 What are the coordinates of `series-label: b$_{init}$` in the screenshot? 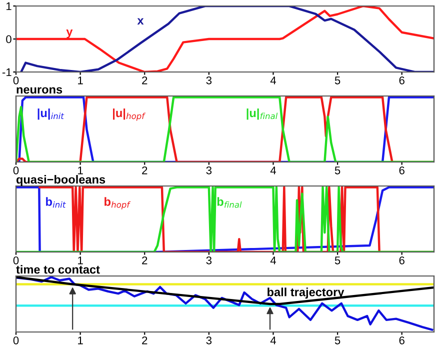 It's located at (56, 202).